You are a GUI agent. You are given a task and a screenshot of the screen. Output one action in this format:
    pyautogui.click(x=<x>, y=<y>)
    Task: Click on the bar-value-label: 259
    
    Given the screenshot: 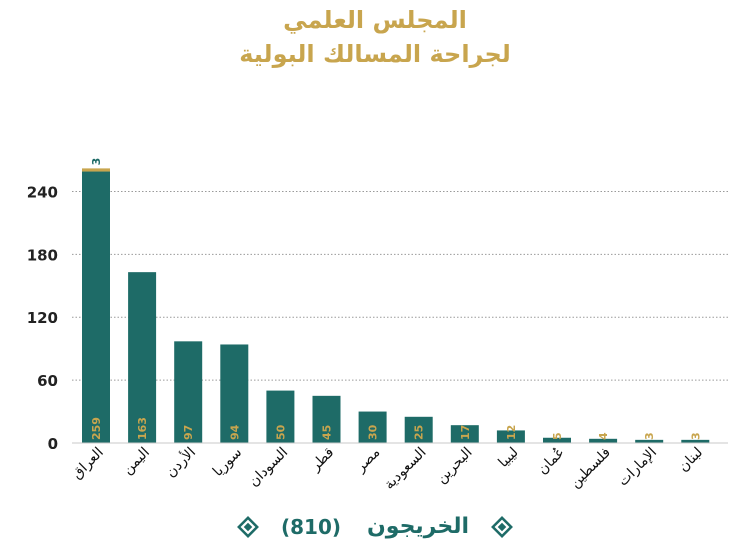 What is the action you would take?
    pyautogui.click(x=96, y=428)
    